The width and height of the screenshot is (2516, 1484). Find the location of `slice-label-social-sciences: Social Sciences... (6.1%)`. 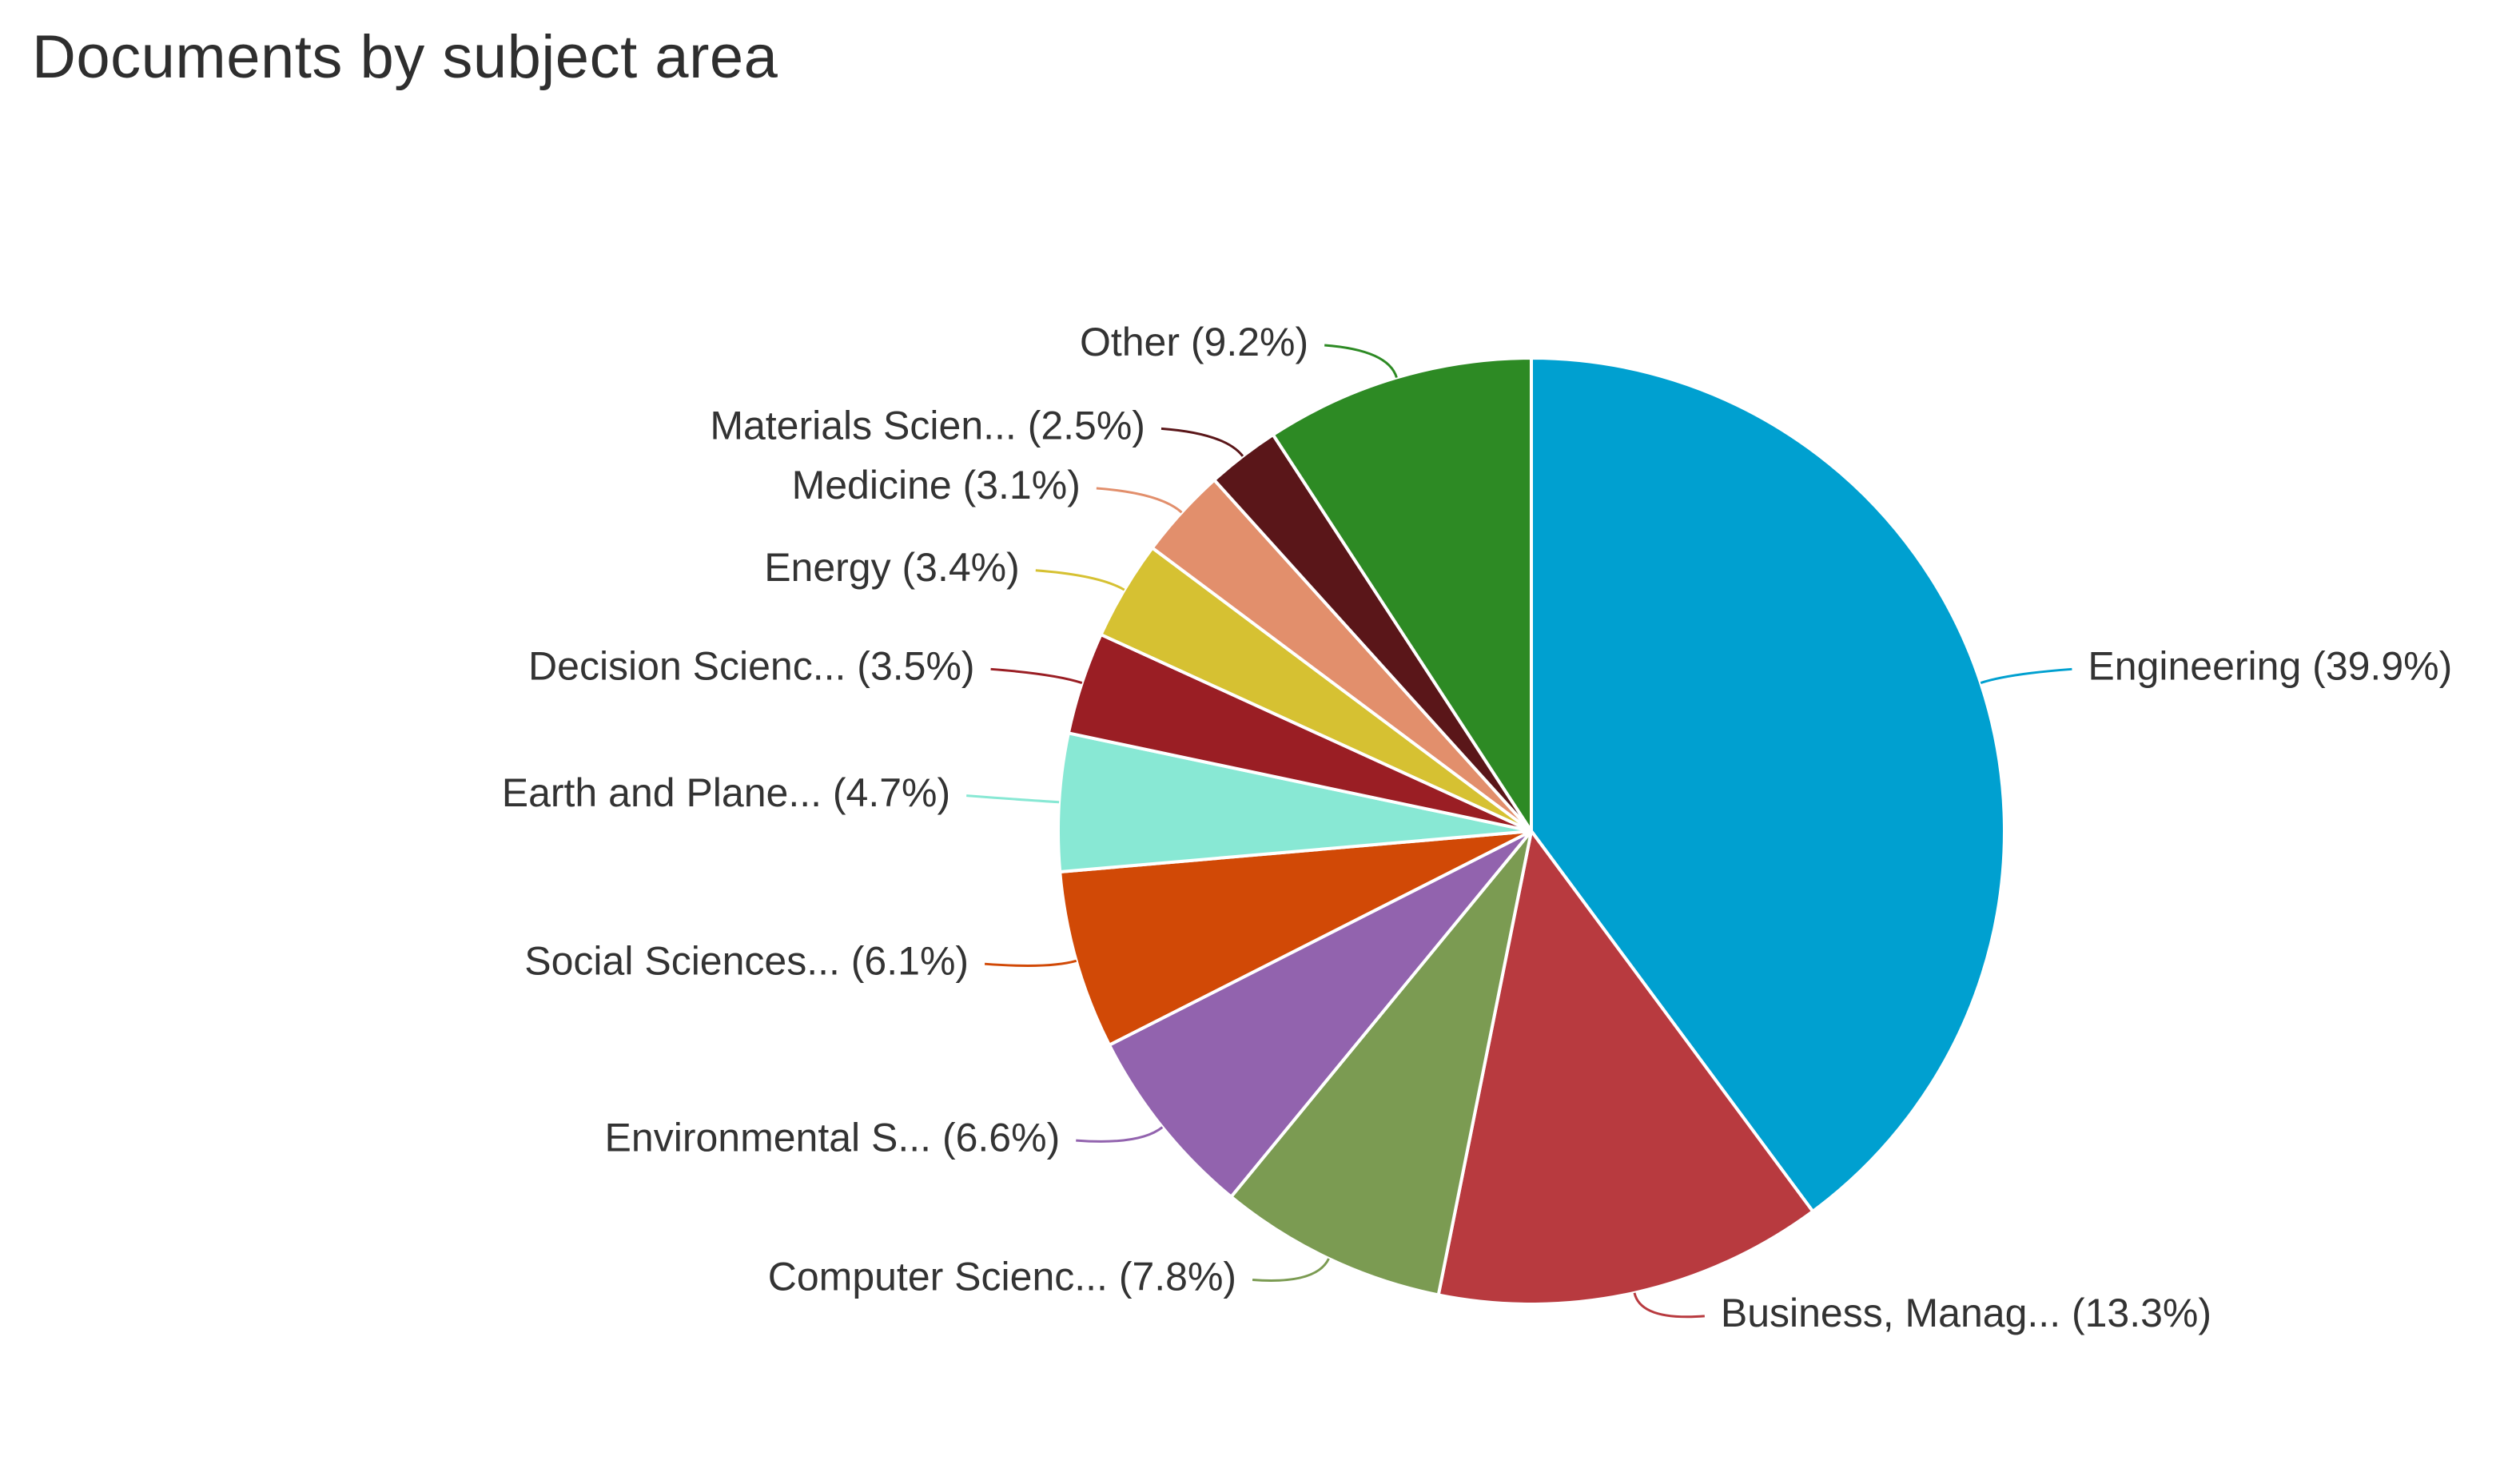

slice-label-social-sciences: Social Sciences... (6.1%) is located at coordinates (746, 961).